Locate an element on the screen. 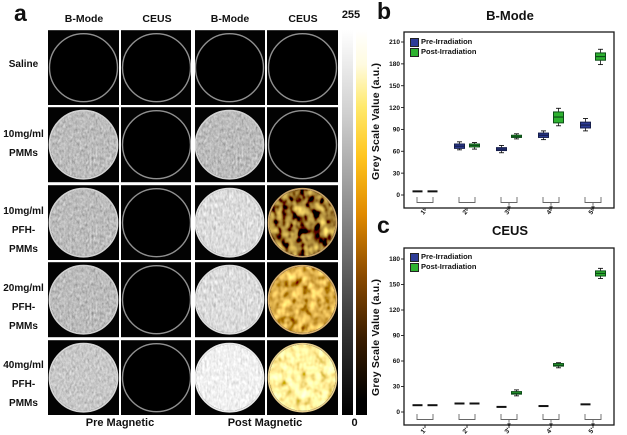  colorbar-min-label: 0 is located at coordinates (354, 423).